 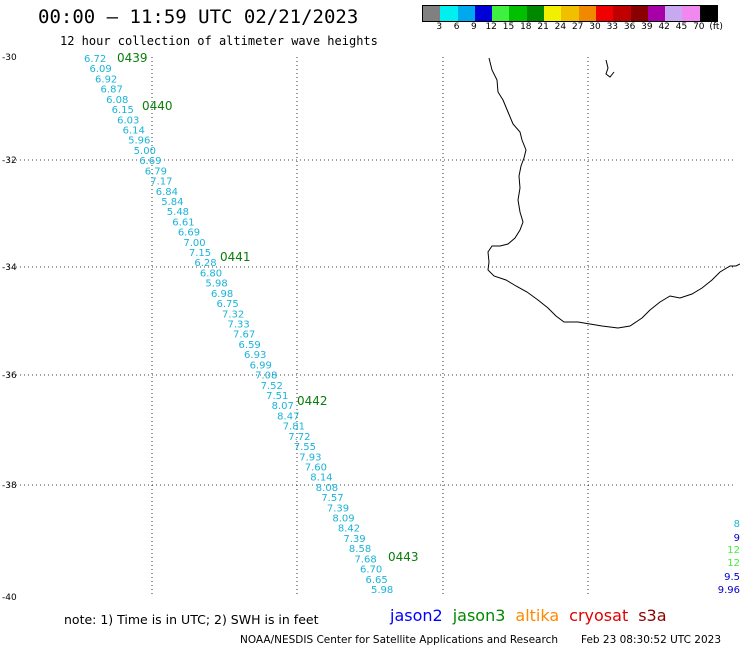 I want to click on pass-time-label: 0442, so click(x=312, y=401).